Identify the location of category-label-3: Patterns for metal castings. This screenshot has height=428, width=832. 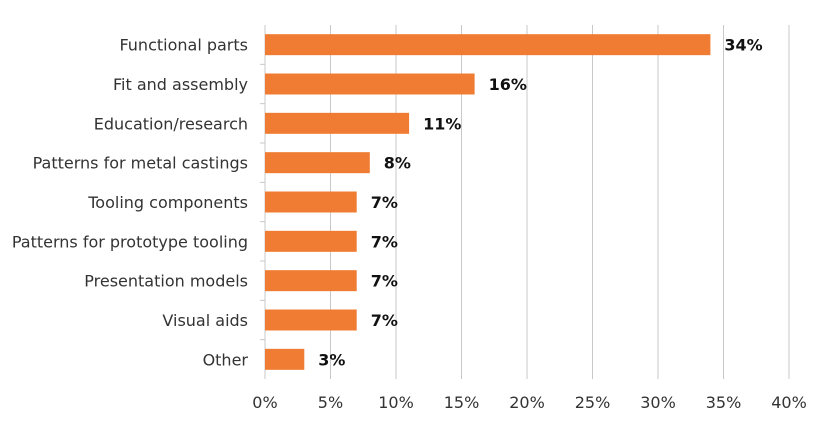
(140, 163).